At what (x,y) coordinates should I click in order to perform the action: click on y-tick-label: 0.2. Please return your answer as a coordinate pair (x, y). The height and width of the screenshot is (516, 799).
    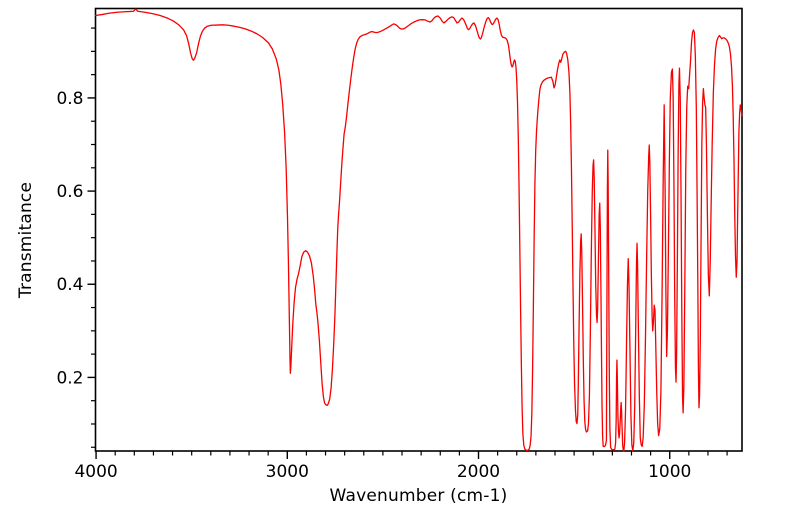
    Looking at the image, I should click on (69, 378).